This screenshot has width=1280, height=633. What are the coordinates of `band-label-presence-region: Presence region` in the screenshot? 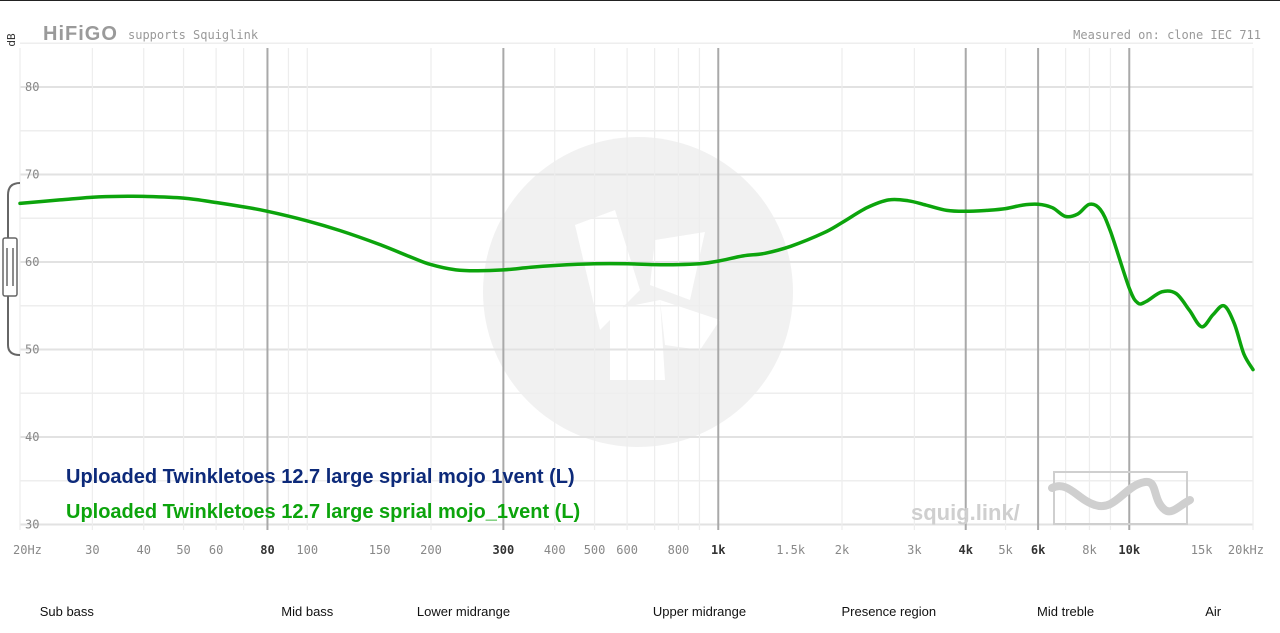 It's located at (889, 611).